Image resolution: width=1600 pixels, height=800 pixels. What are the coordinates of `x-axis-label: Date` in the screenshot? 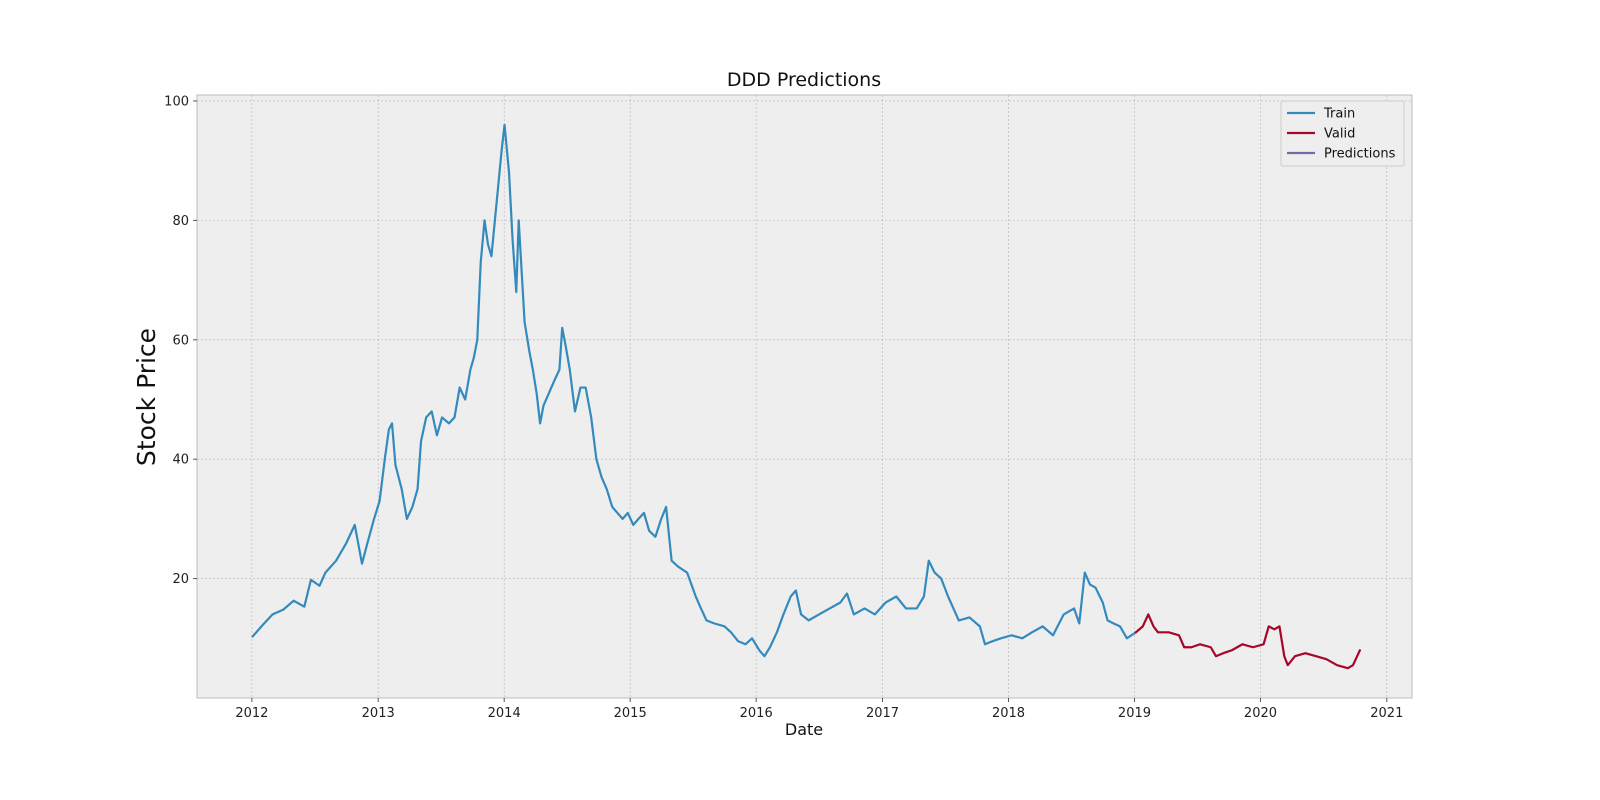 It's located at (804, 729).